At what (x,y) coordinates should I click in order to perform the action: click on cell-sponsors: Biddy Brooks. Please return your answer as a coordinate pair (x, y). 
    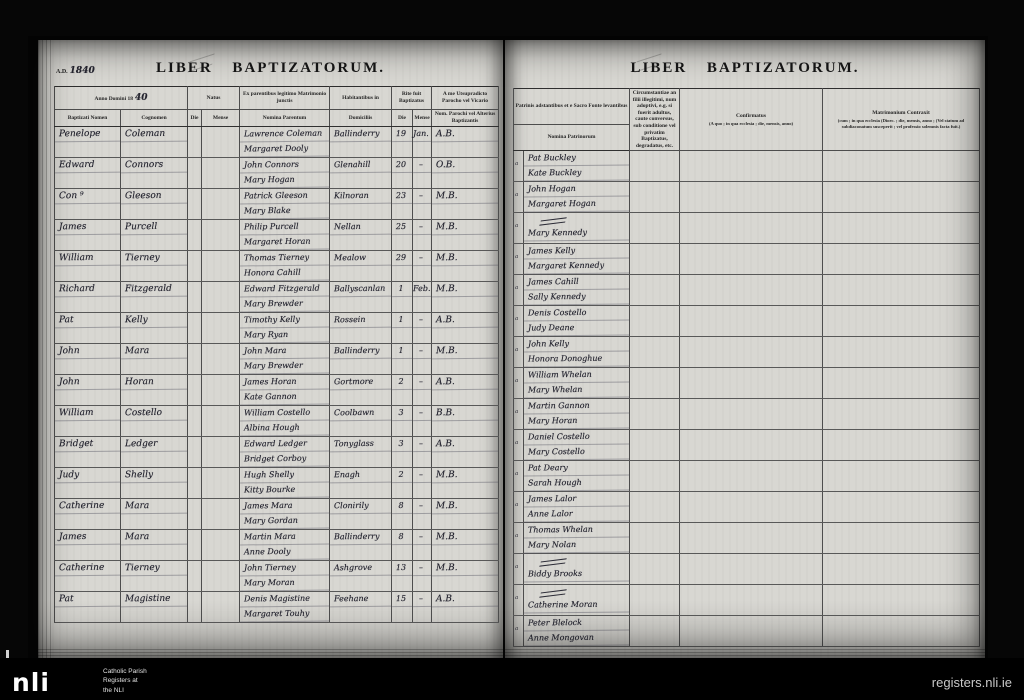
    Looking at the image, I should click on (576, 569).